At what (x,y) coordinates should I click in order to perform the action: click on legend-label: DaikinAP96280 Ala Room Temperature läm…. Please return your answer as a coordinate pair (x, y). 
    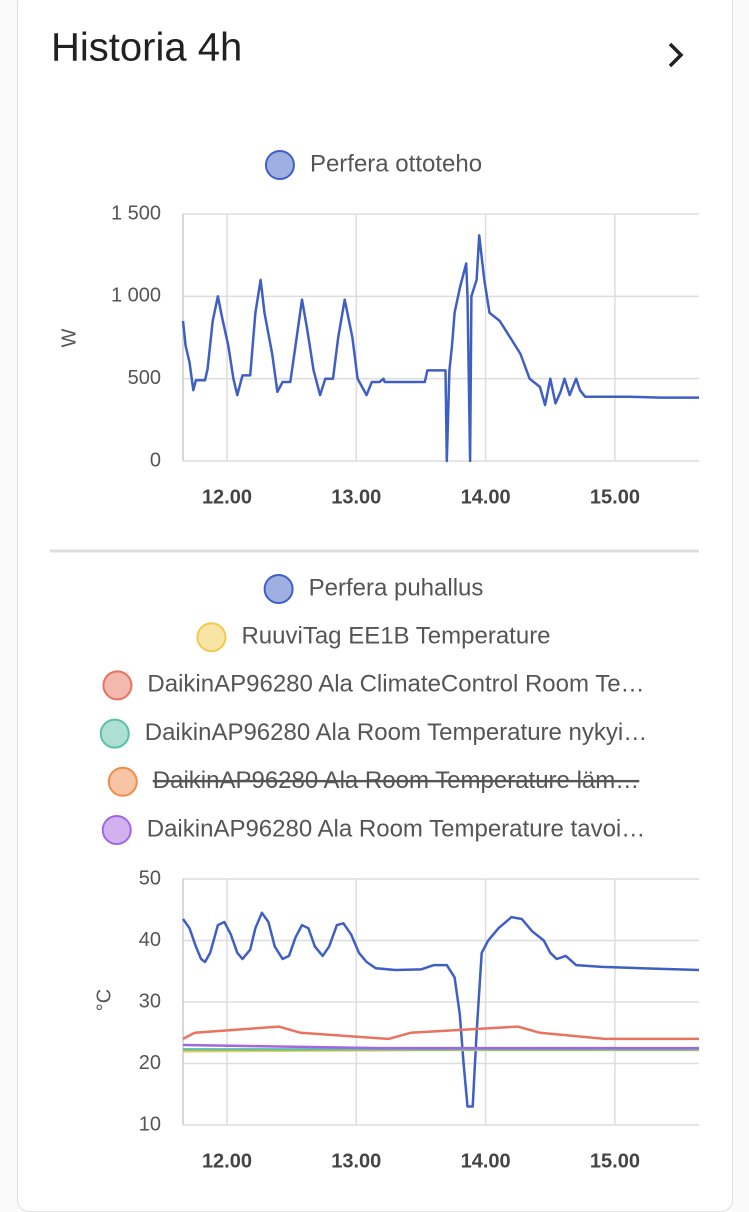
    Looking at the image, I should click on (396, 780).